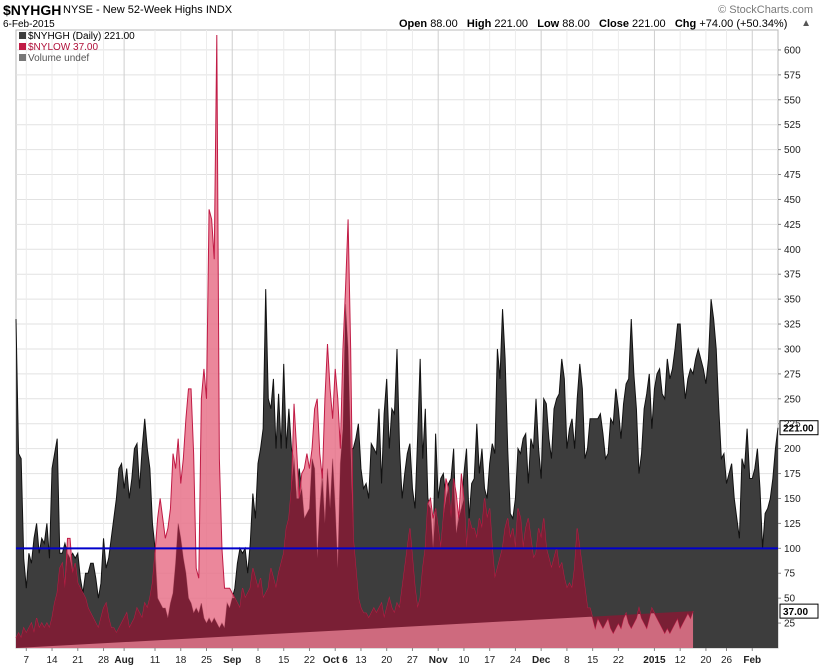 This screenshot has height=668, width=820. What do you see at coordinates (792, 150) in the screenshot?
I see `y-tick-label: 500` at bounding box center [792, 150].